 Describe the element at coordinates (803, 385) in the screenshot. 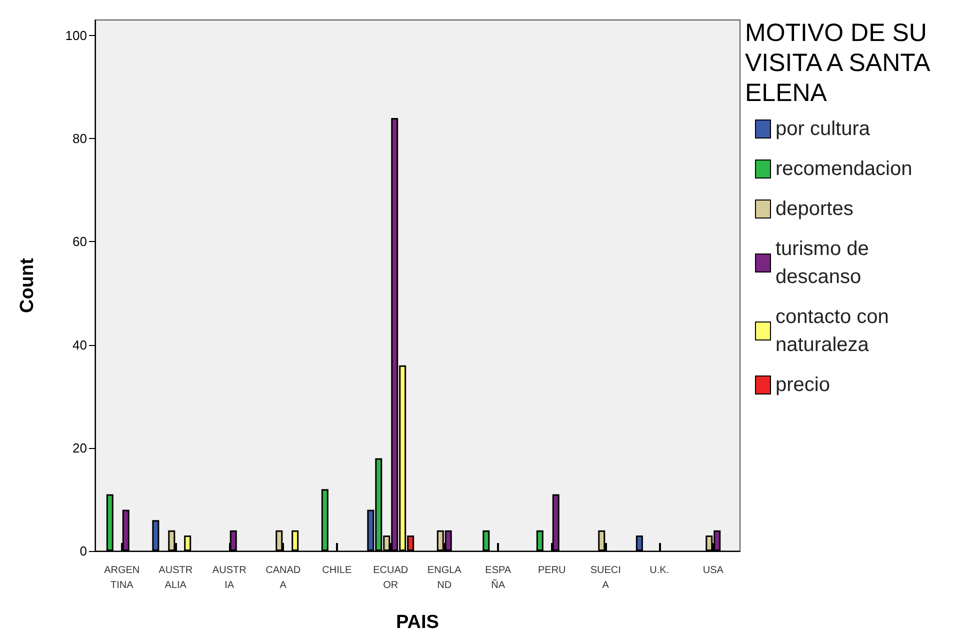

I see `legend-label: precio` at that location.